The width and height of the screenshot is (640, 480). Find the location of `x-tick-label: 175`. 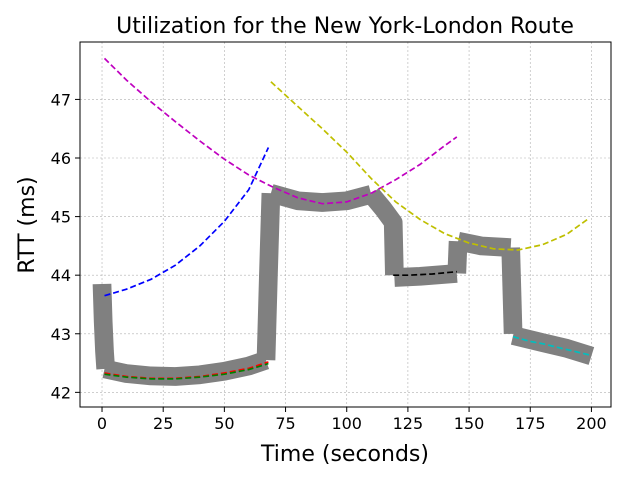

x-tick-label: 175 is located at coordinates (530, 423).